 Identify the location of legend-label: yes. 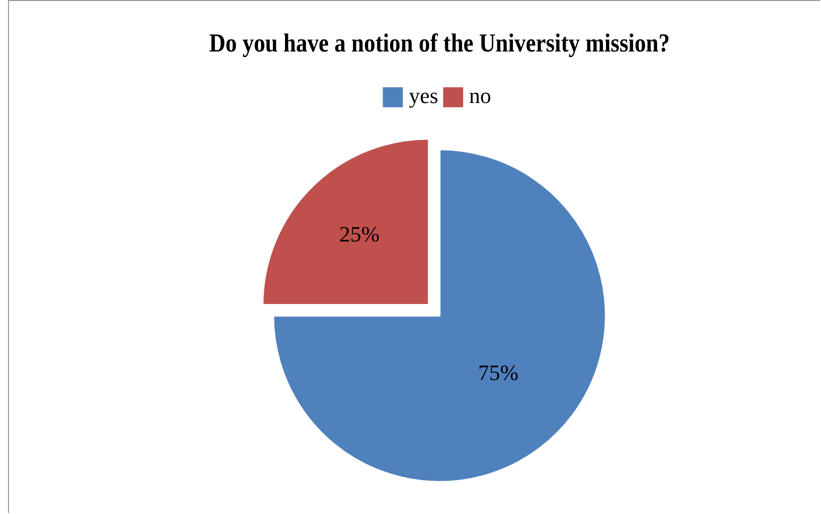
(423, 95).